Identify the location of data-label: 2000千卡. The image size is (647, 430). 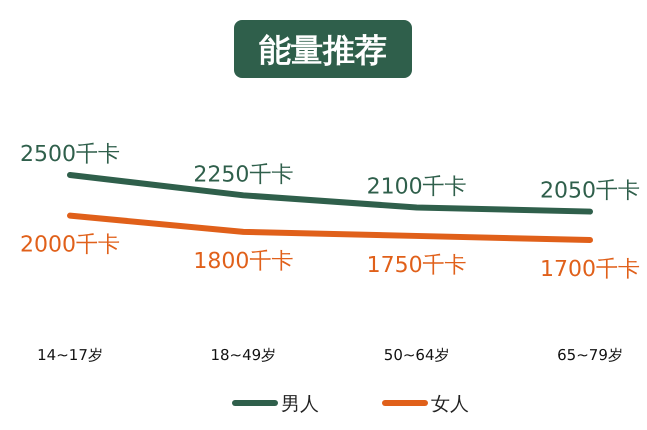
(70, 245).